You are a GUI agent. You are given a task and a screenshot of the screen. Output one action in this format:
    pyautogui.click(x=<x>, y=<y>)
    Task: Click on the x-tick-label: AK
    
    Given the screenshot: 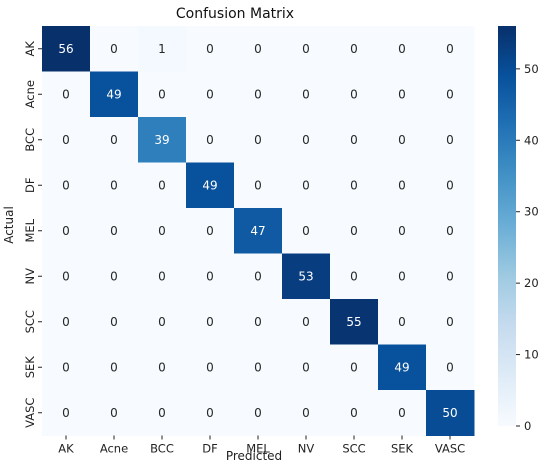 What is the action you would take?
    pyautogui.click(x=66, y=449)
    